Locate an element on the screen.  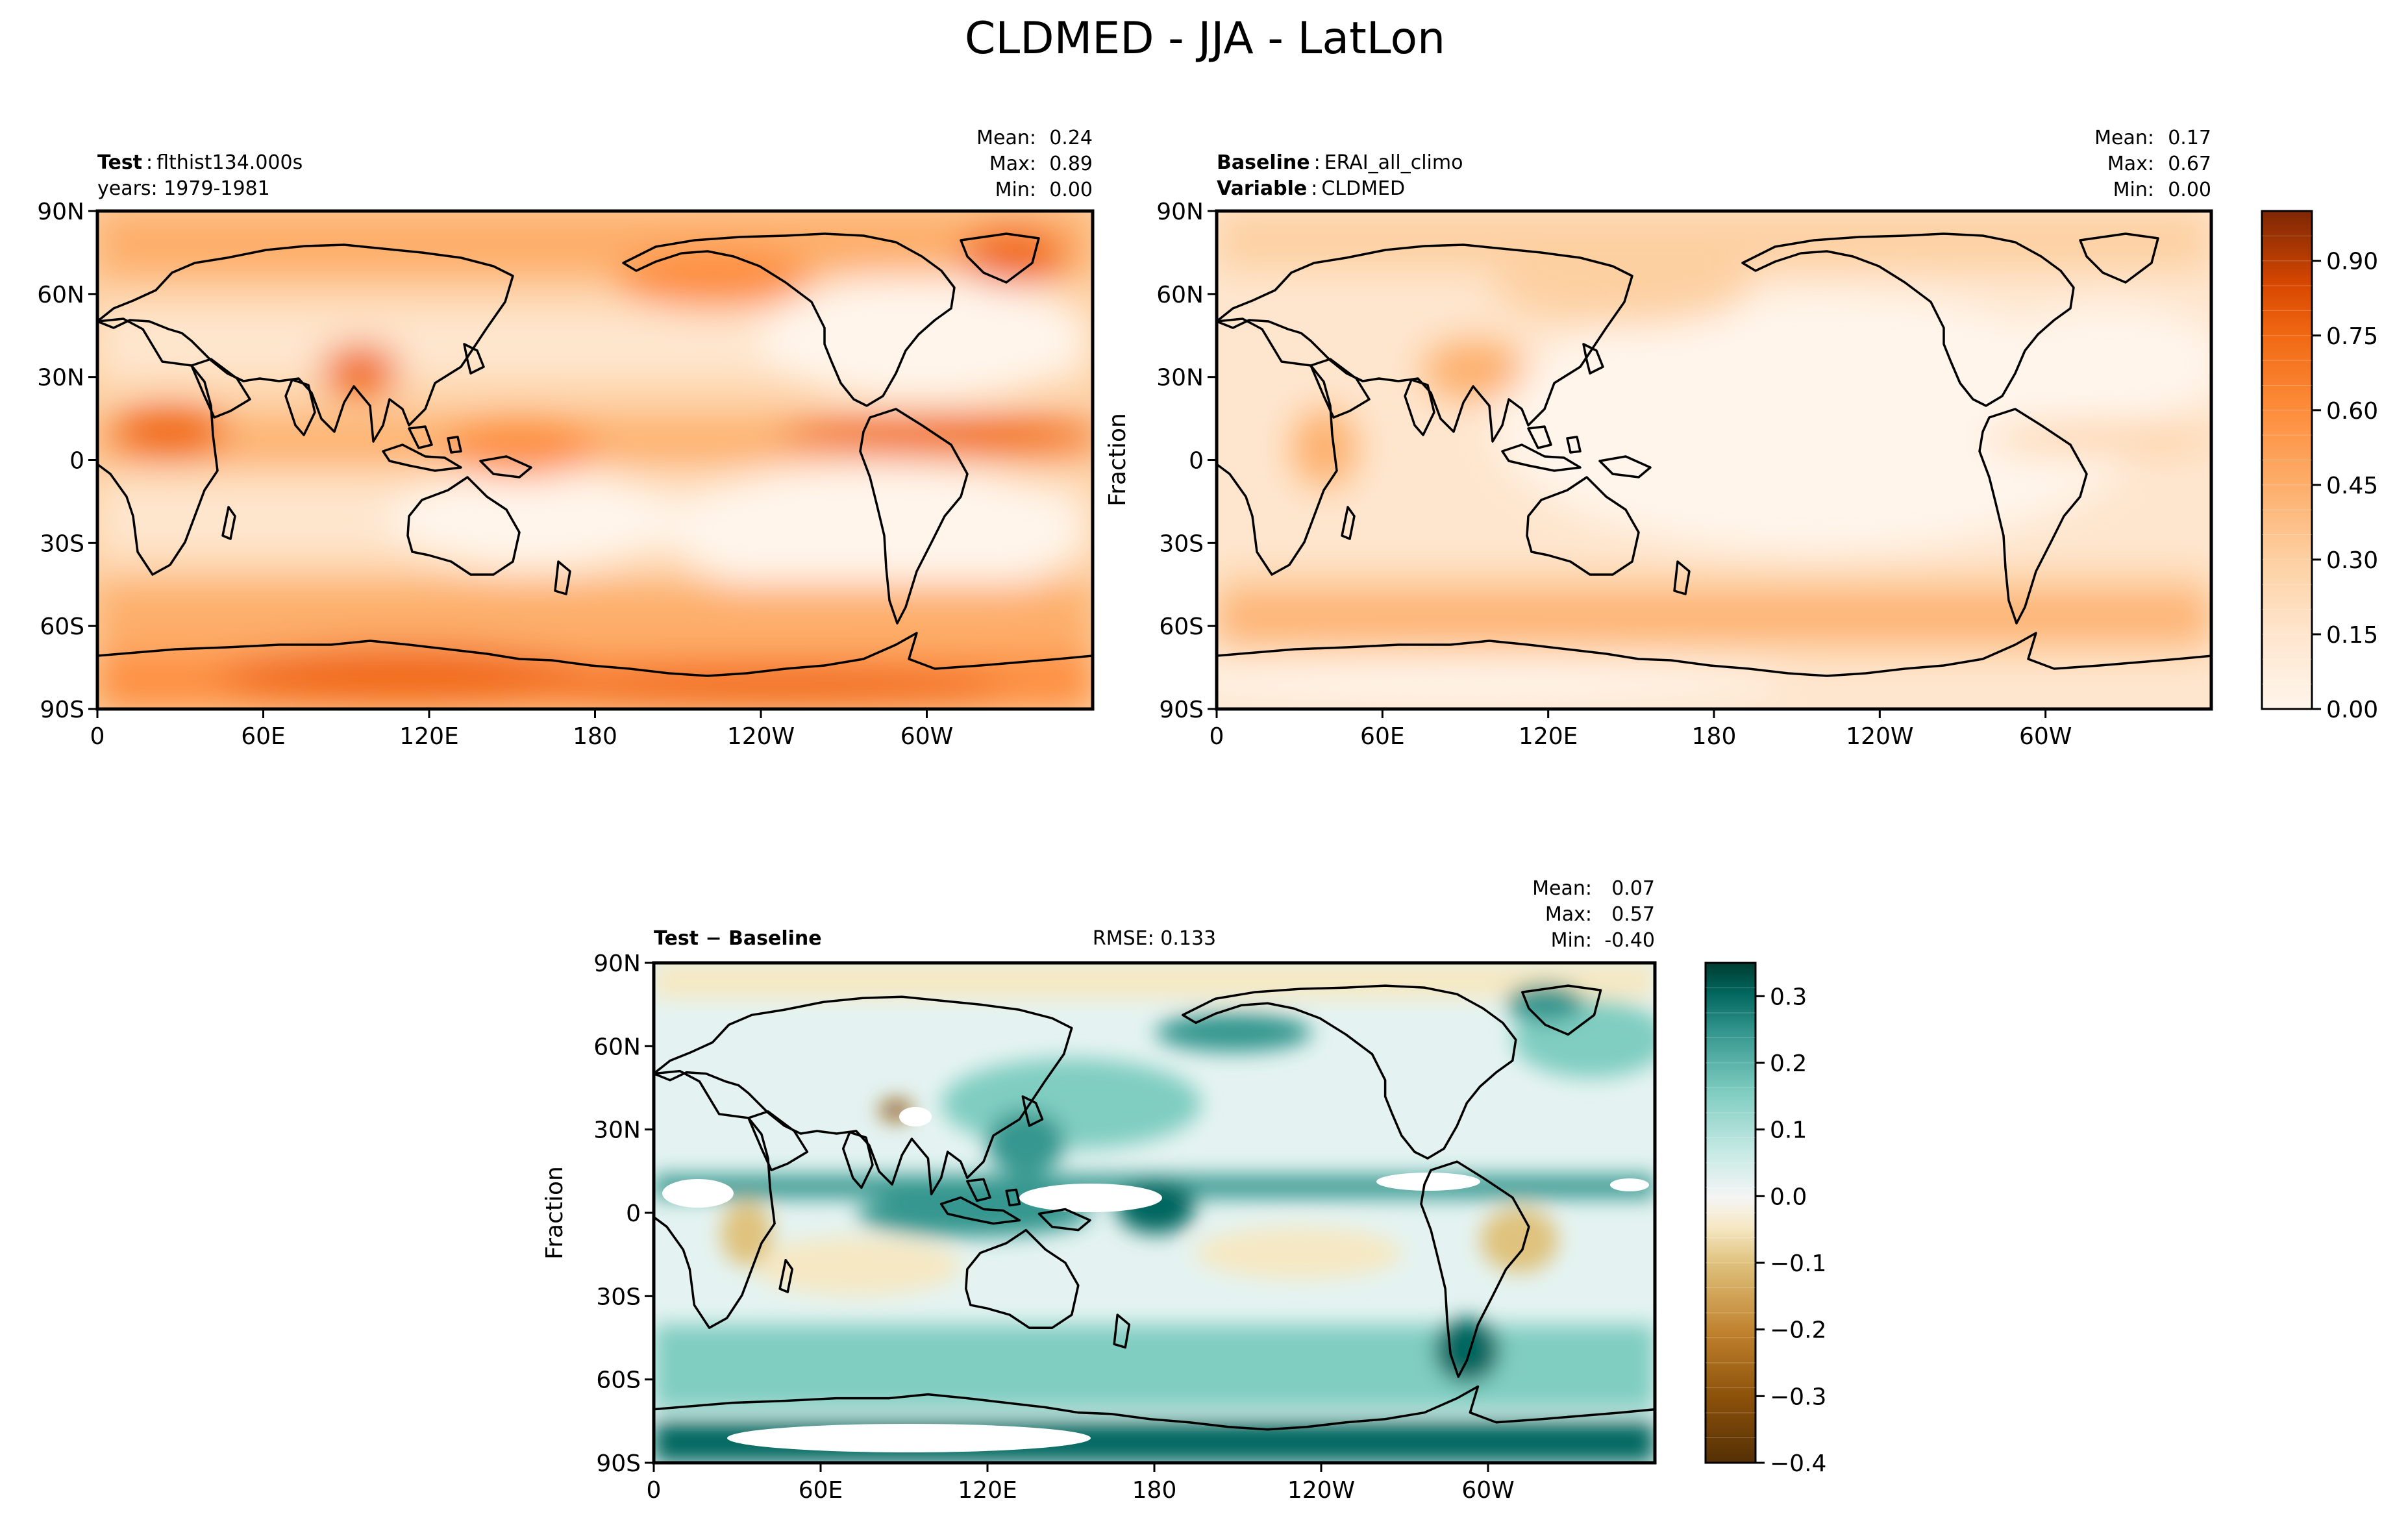
sequential-colorbar-tick-label: 0.60 is located at coordinates (2352, 411).